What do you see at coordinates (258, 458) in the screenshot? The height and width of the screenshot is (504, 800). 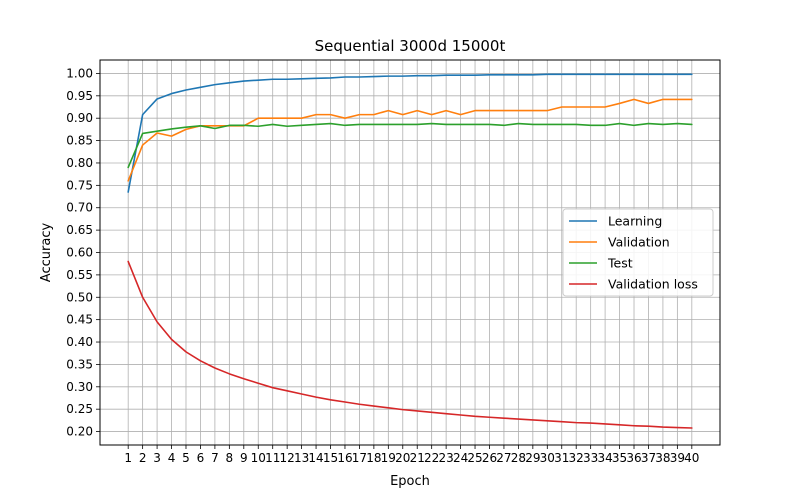 I see `x-tick-label: 10` at bounding box center [258, 458].